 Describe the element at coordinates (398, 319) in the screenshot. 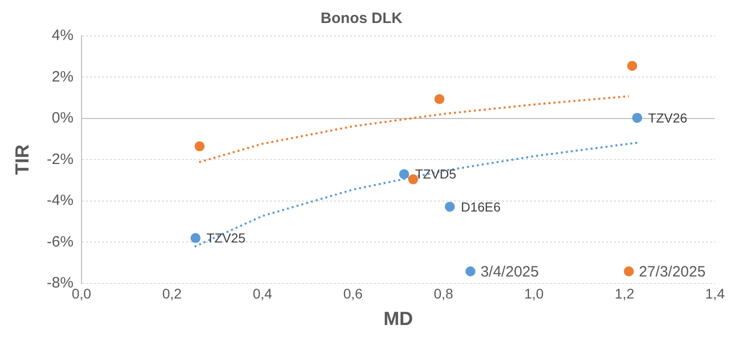

I see `x-axis-title: MD` at that location.